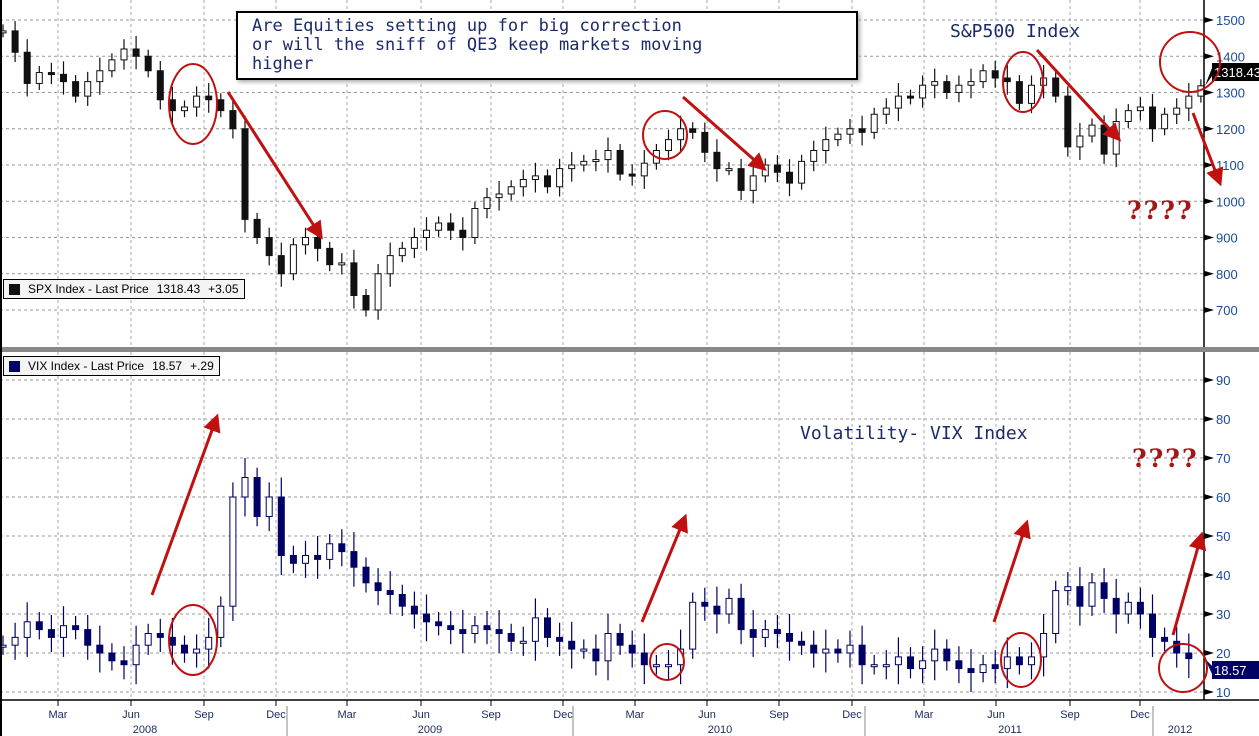 This screenshot has height=736, width=1259. What do you see at coordinates (167, 366) in the screenshot?
I see `vix-legend-last: 18.57` at bounding box center [167, 366].